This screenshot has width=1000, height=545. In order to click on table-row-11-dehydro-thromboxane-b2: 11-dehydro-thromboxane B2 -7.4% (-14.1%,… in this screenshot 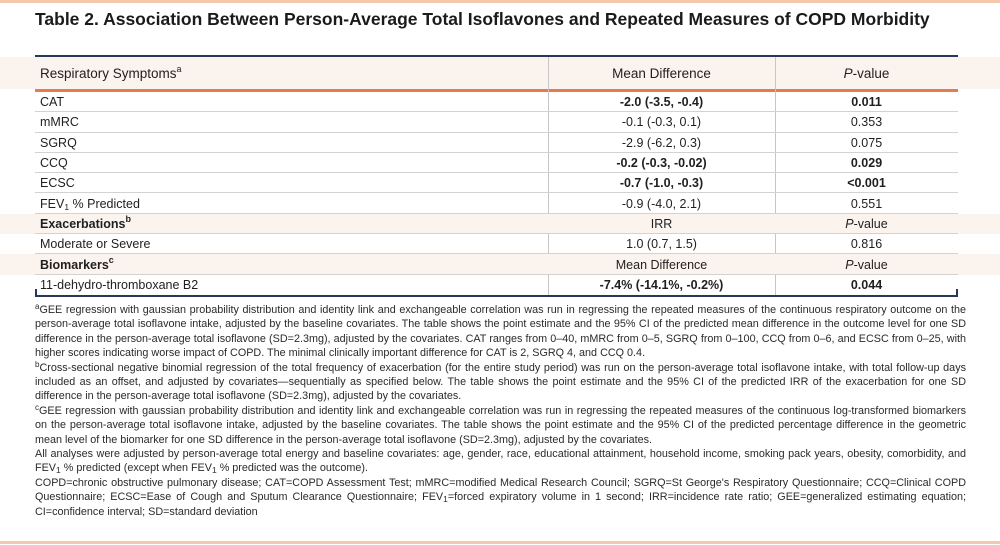, I will do `click(500, 285)`.